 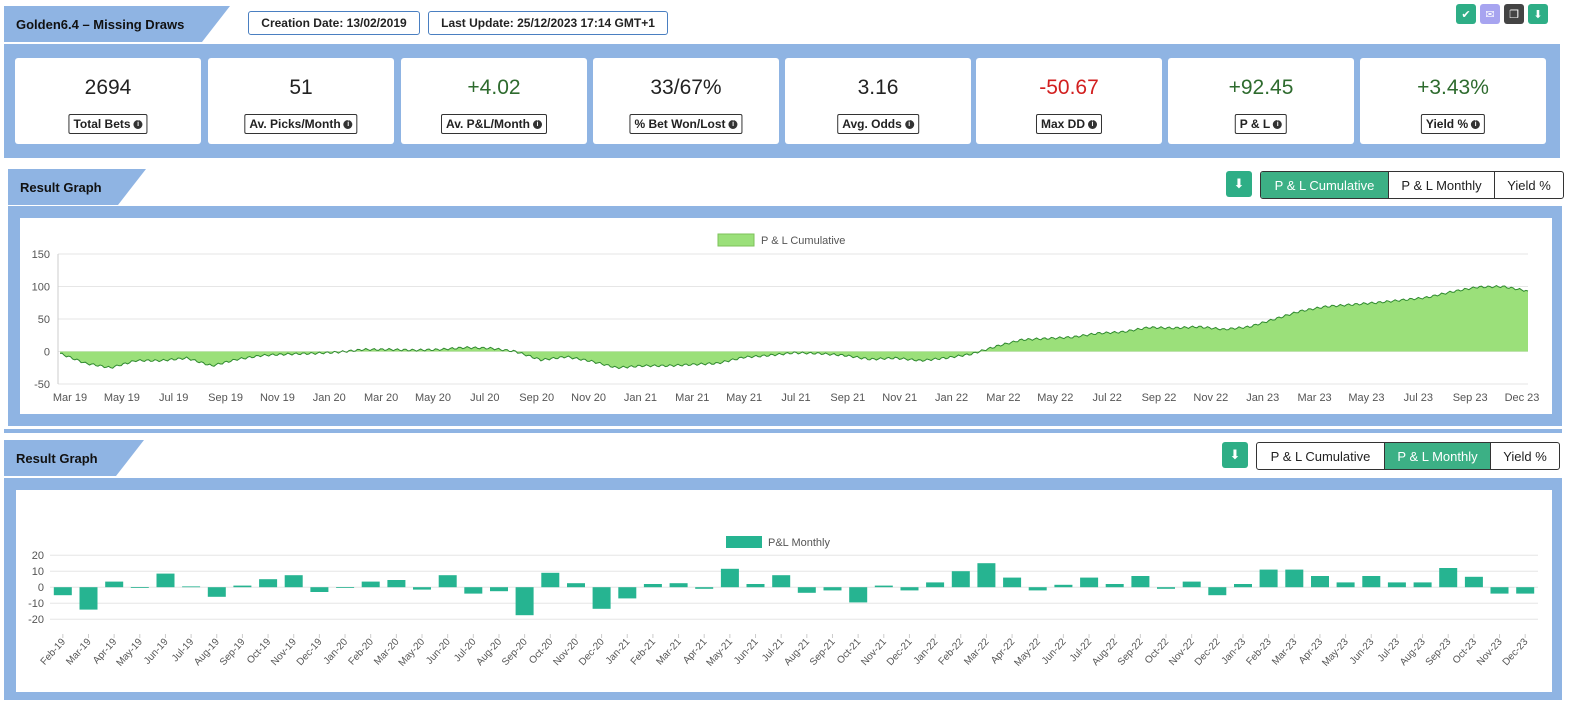 What do you see at coordinates (74, 458) in the screenshot?
I see `result-graph-title-2: Result Graph` at bounding box center [74, 458].